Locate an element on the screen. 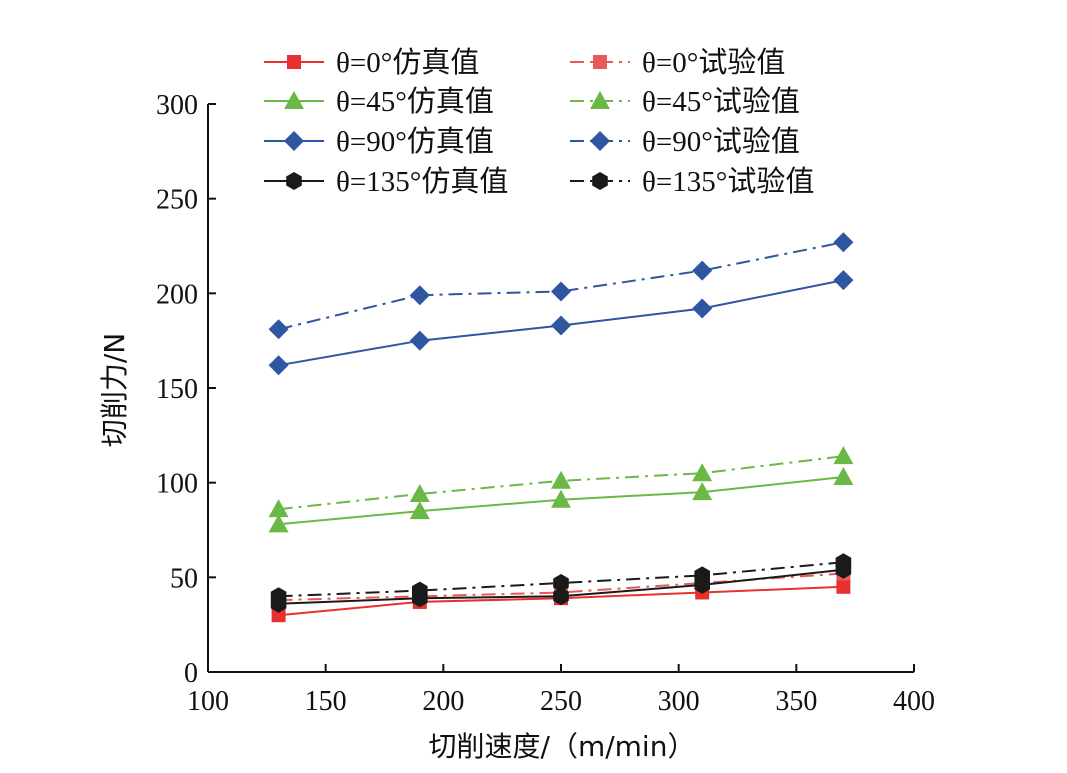  legend-label: θ=0°试验值 is located at coordinates (713, 62).